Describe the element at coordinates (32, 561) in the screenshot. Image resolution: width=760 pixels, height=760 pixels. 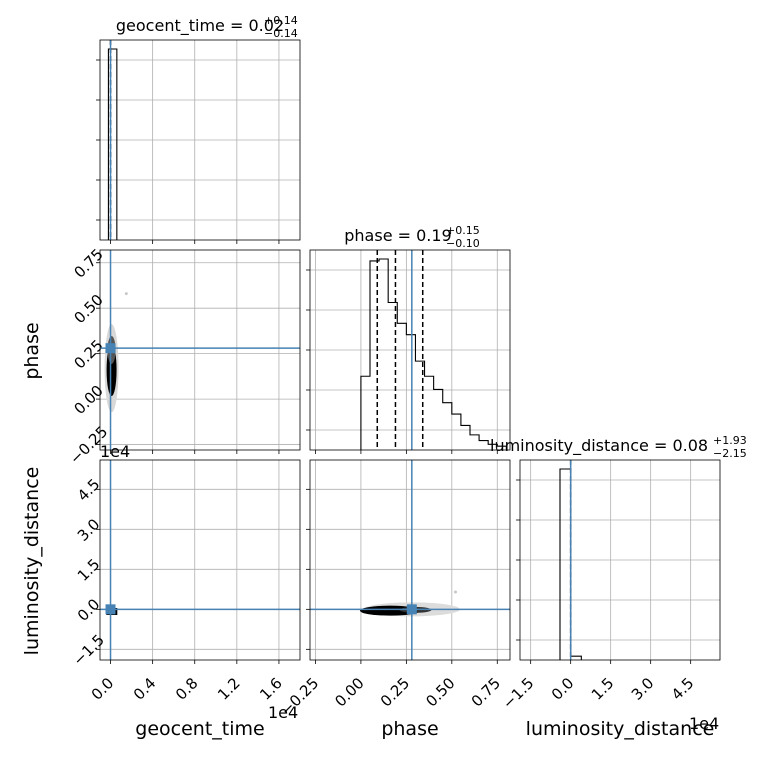
I see `ylabel-luminosity-distance: luminosity_distance` at that location.